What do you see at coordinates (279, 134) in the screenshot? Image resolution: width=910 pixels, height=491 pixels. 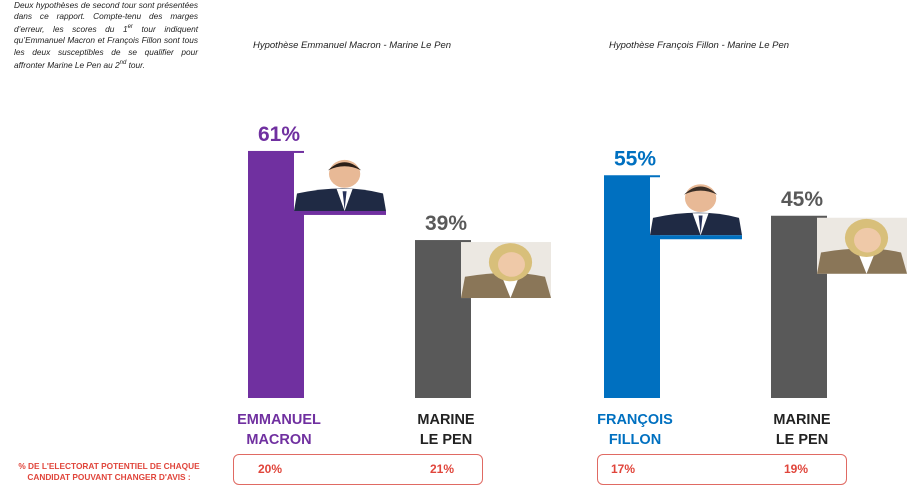 I see `value-label-1-1: 61%` at bounding box center [279, 134].